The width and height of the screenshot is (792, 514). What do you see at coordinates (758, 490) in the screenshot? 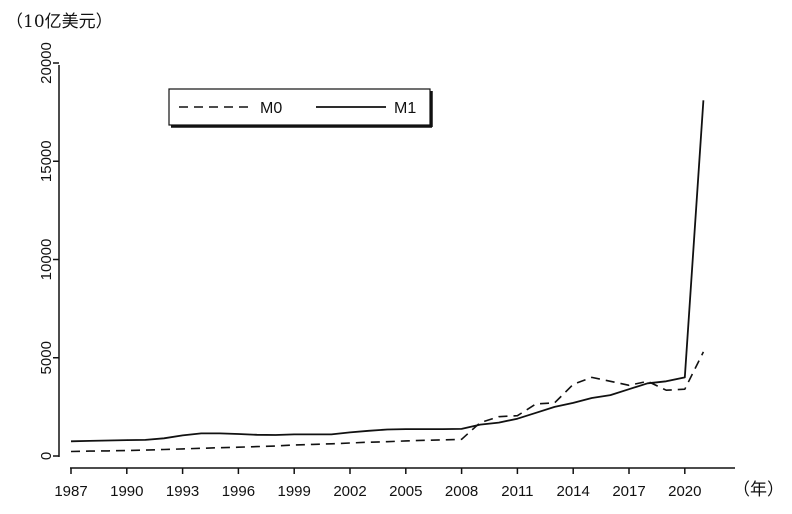
I see `x-unit-label: （年）` at bounding box center [758, 490].